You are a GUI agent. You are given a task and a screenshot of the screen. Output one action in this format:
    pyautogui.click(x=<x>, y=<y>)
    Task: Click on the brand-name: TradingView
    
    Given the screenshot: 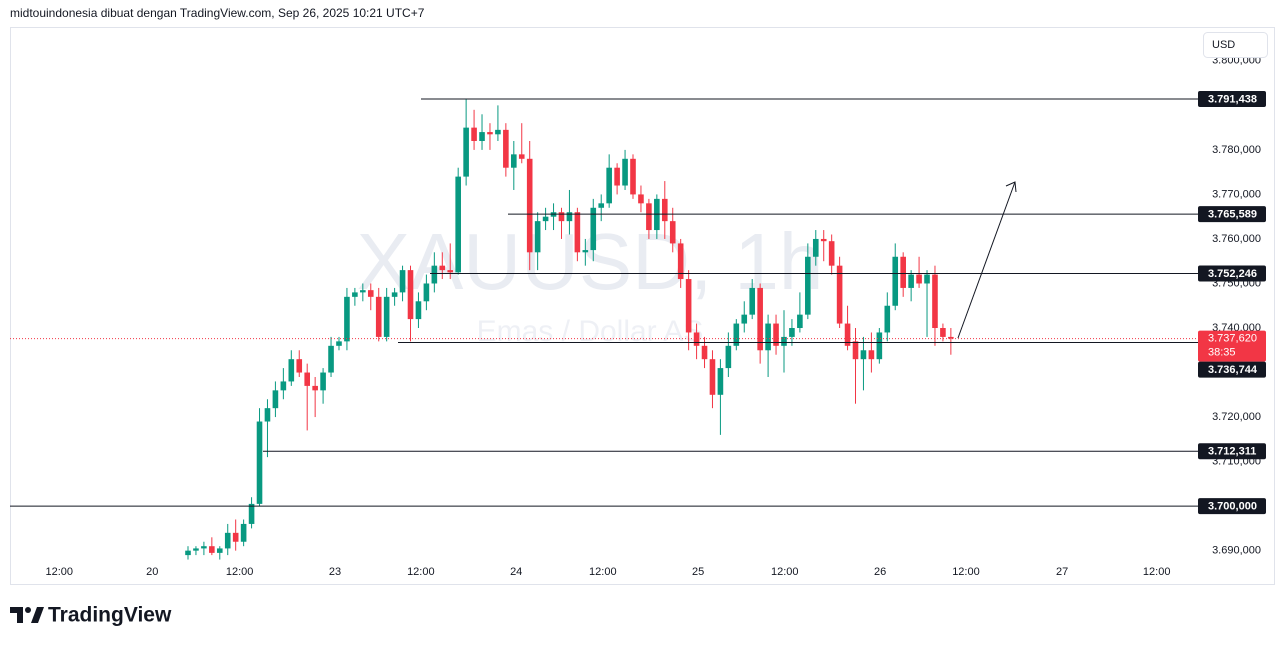 What is the action you would take?
    pyautogui.click(x=110, y=615)
    